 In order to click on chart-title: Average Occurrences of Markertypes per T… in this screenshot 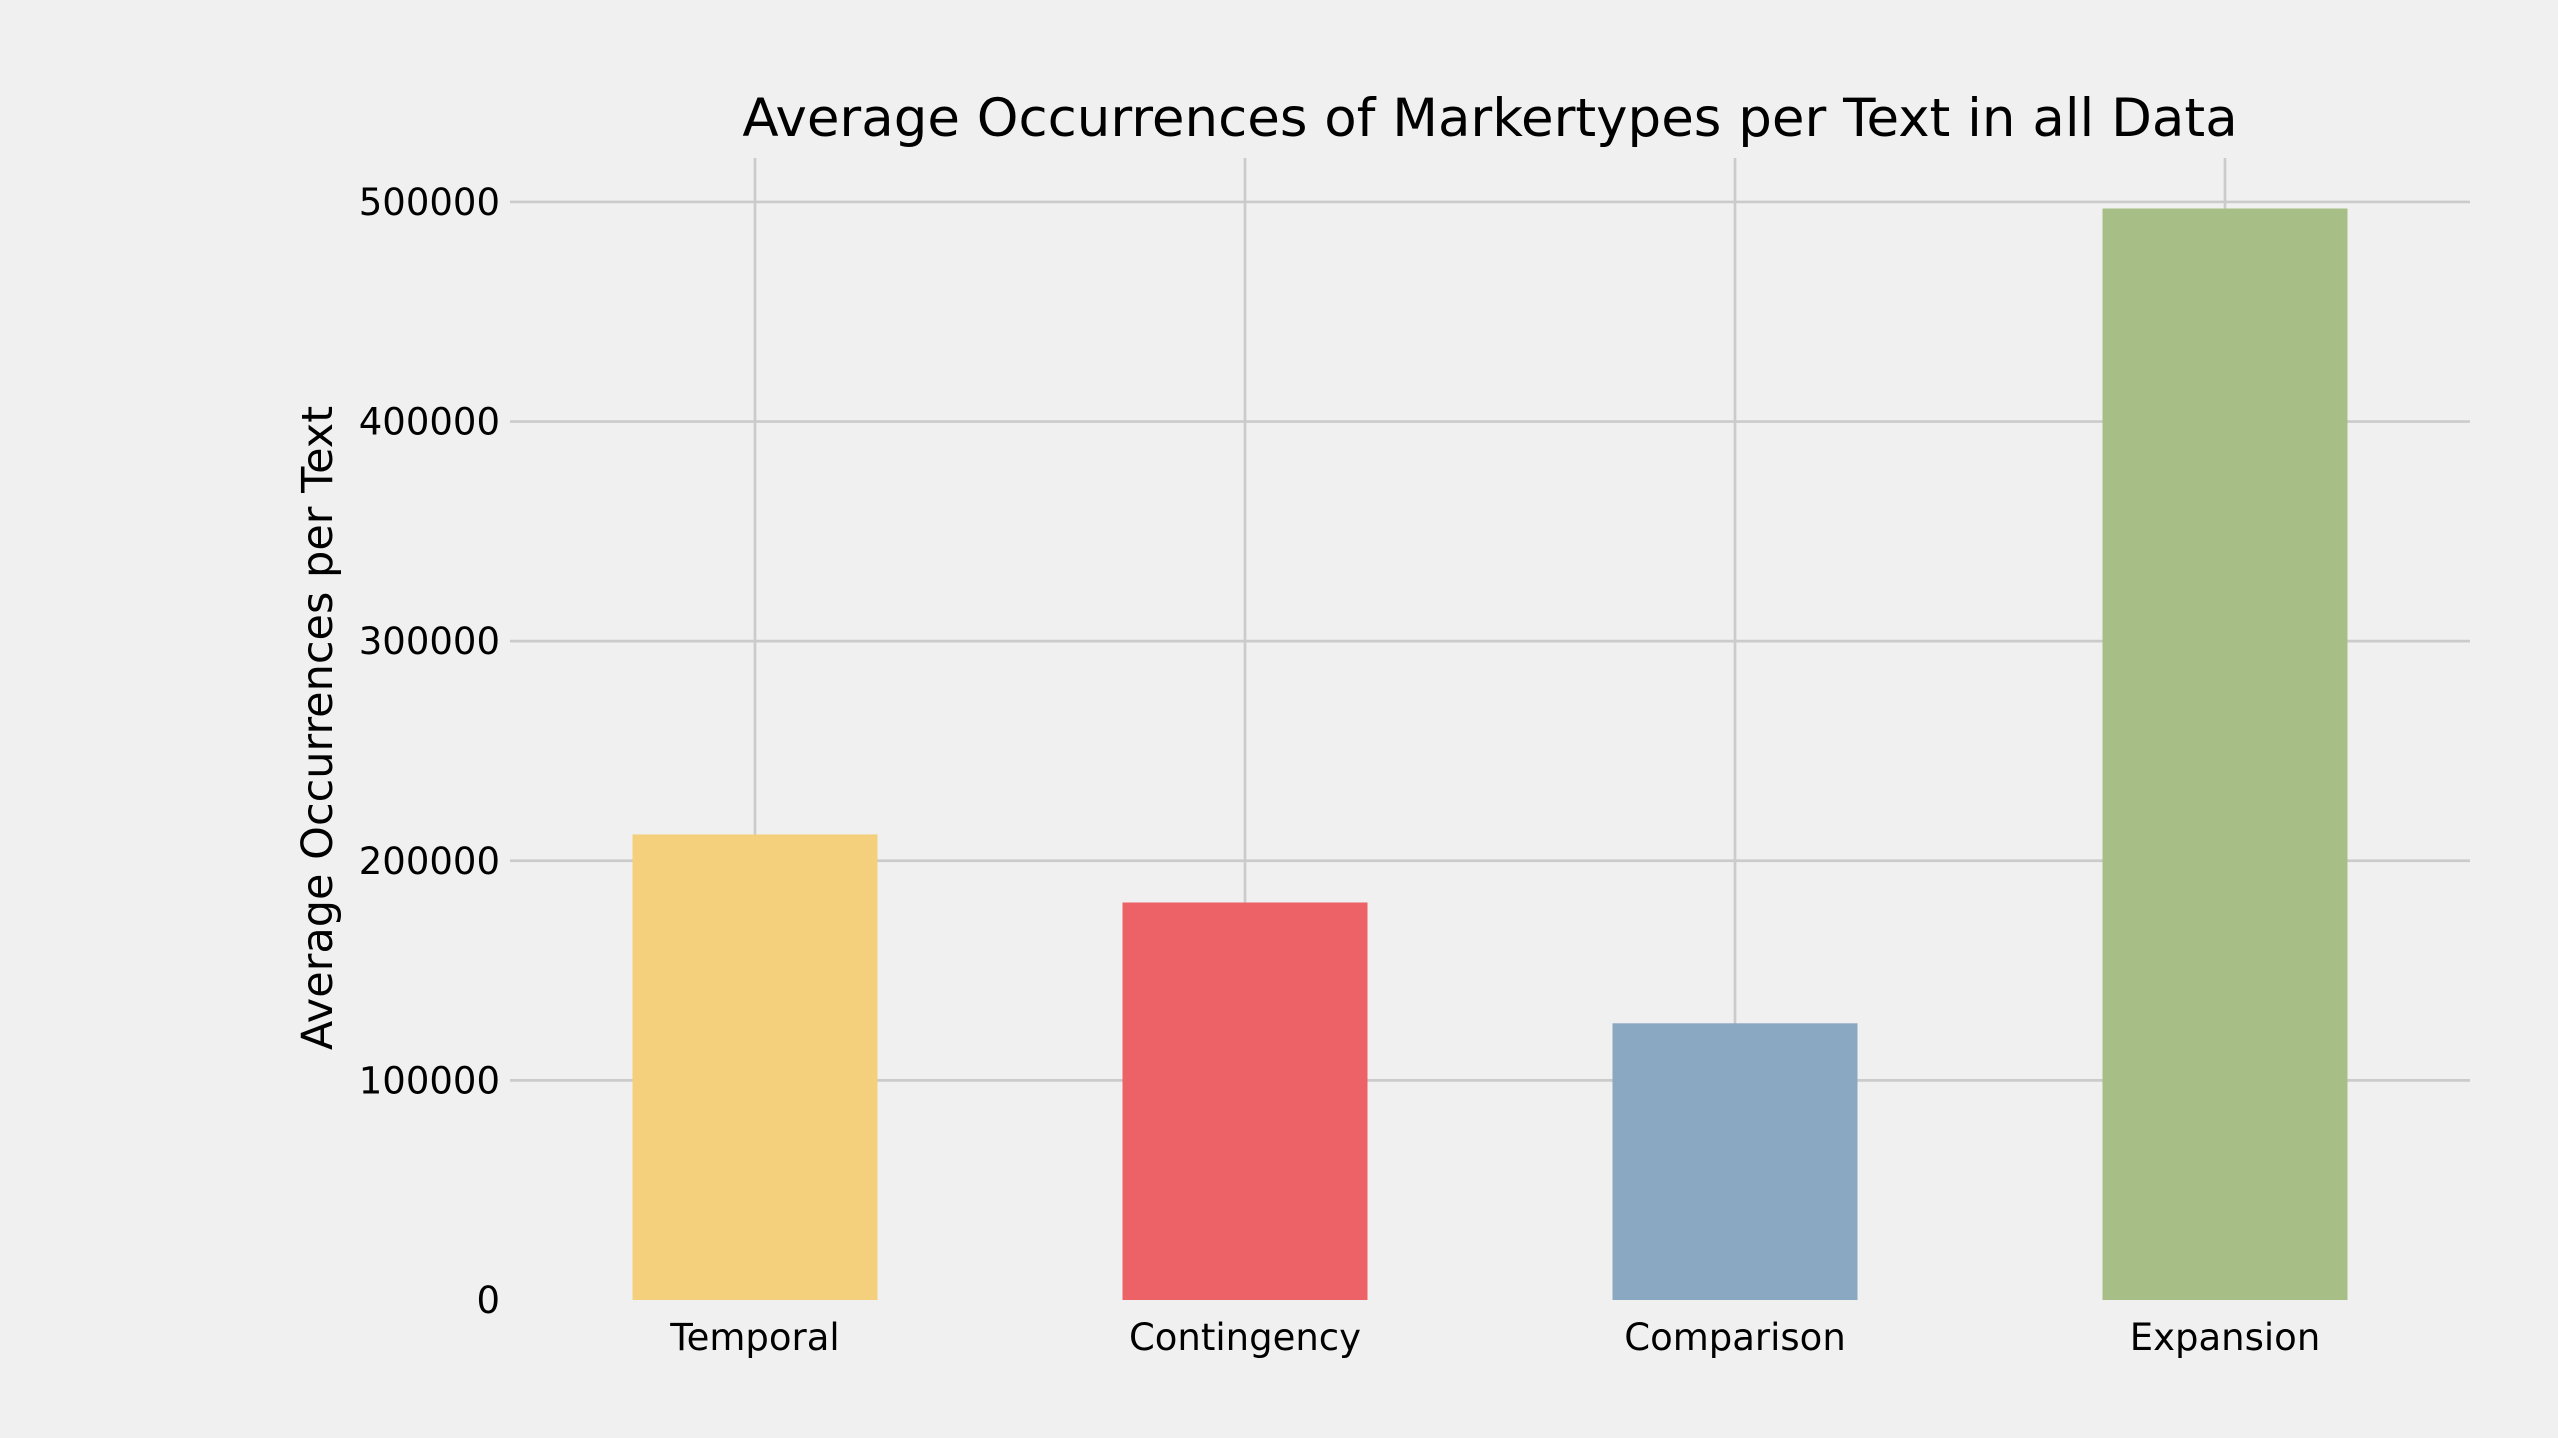, I will do `click(1489, 118)`.